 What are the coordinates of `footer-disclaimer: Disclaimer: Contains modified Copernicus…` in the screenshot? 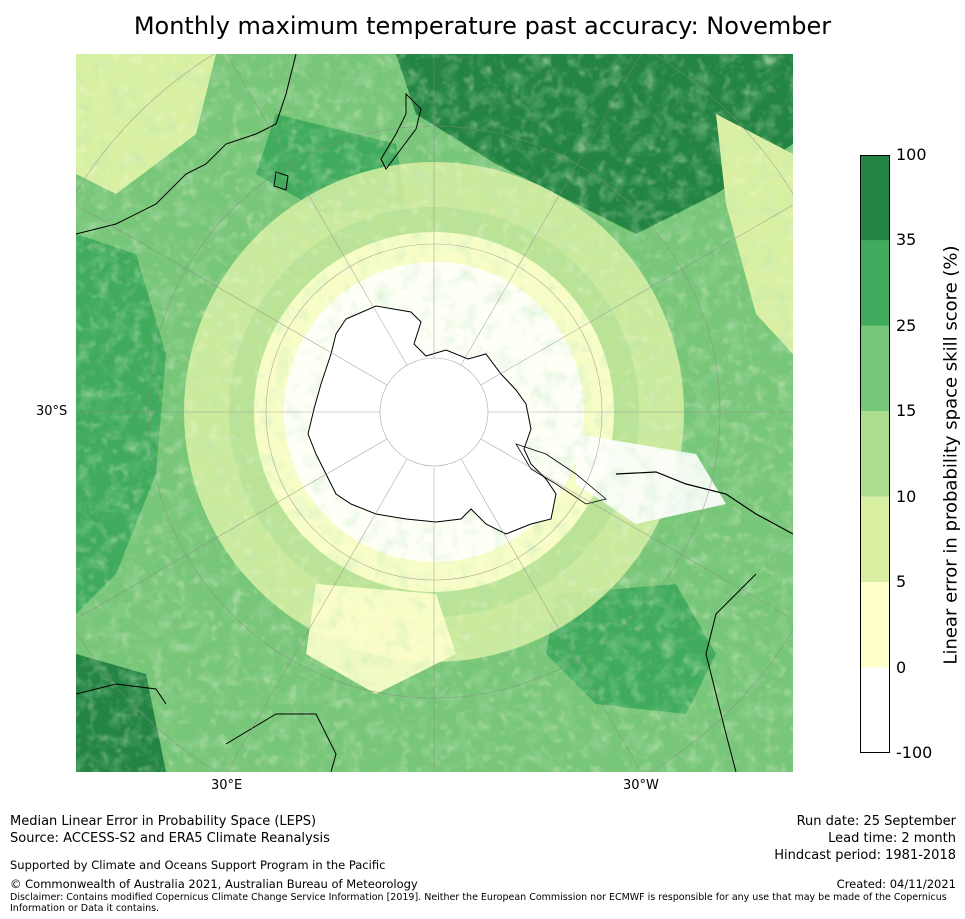 It's located at (478, 897).